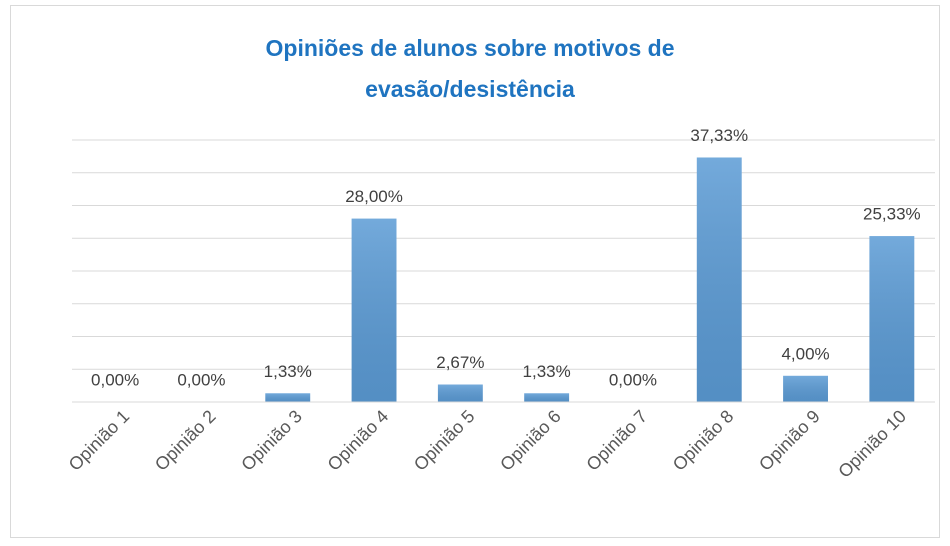 The width and height of the screenshot is (950, 546). Describe the element at coordinates (470, 48) in the screenshot. I see `chart-title: Opiniões de alunos sobre motivos de` at that location.